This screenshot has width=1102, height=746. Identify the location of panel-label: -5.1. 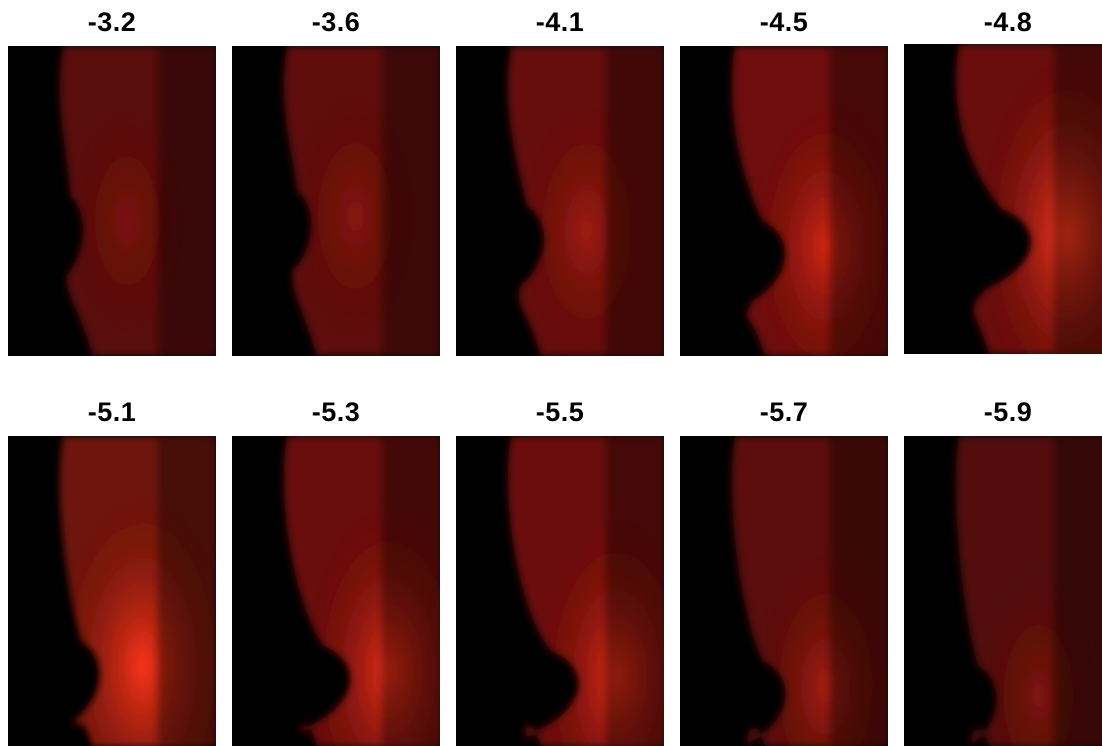
(112, 412).